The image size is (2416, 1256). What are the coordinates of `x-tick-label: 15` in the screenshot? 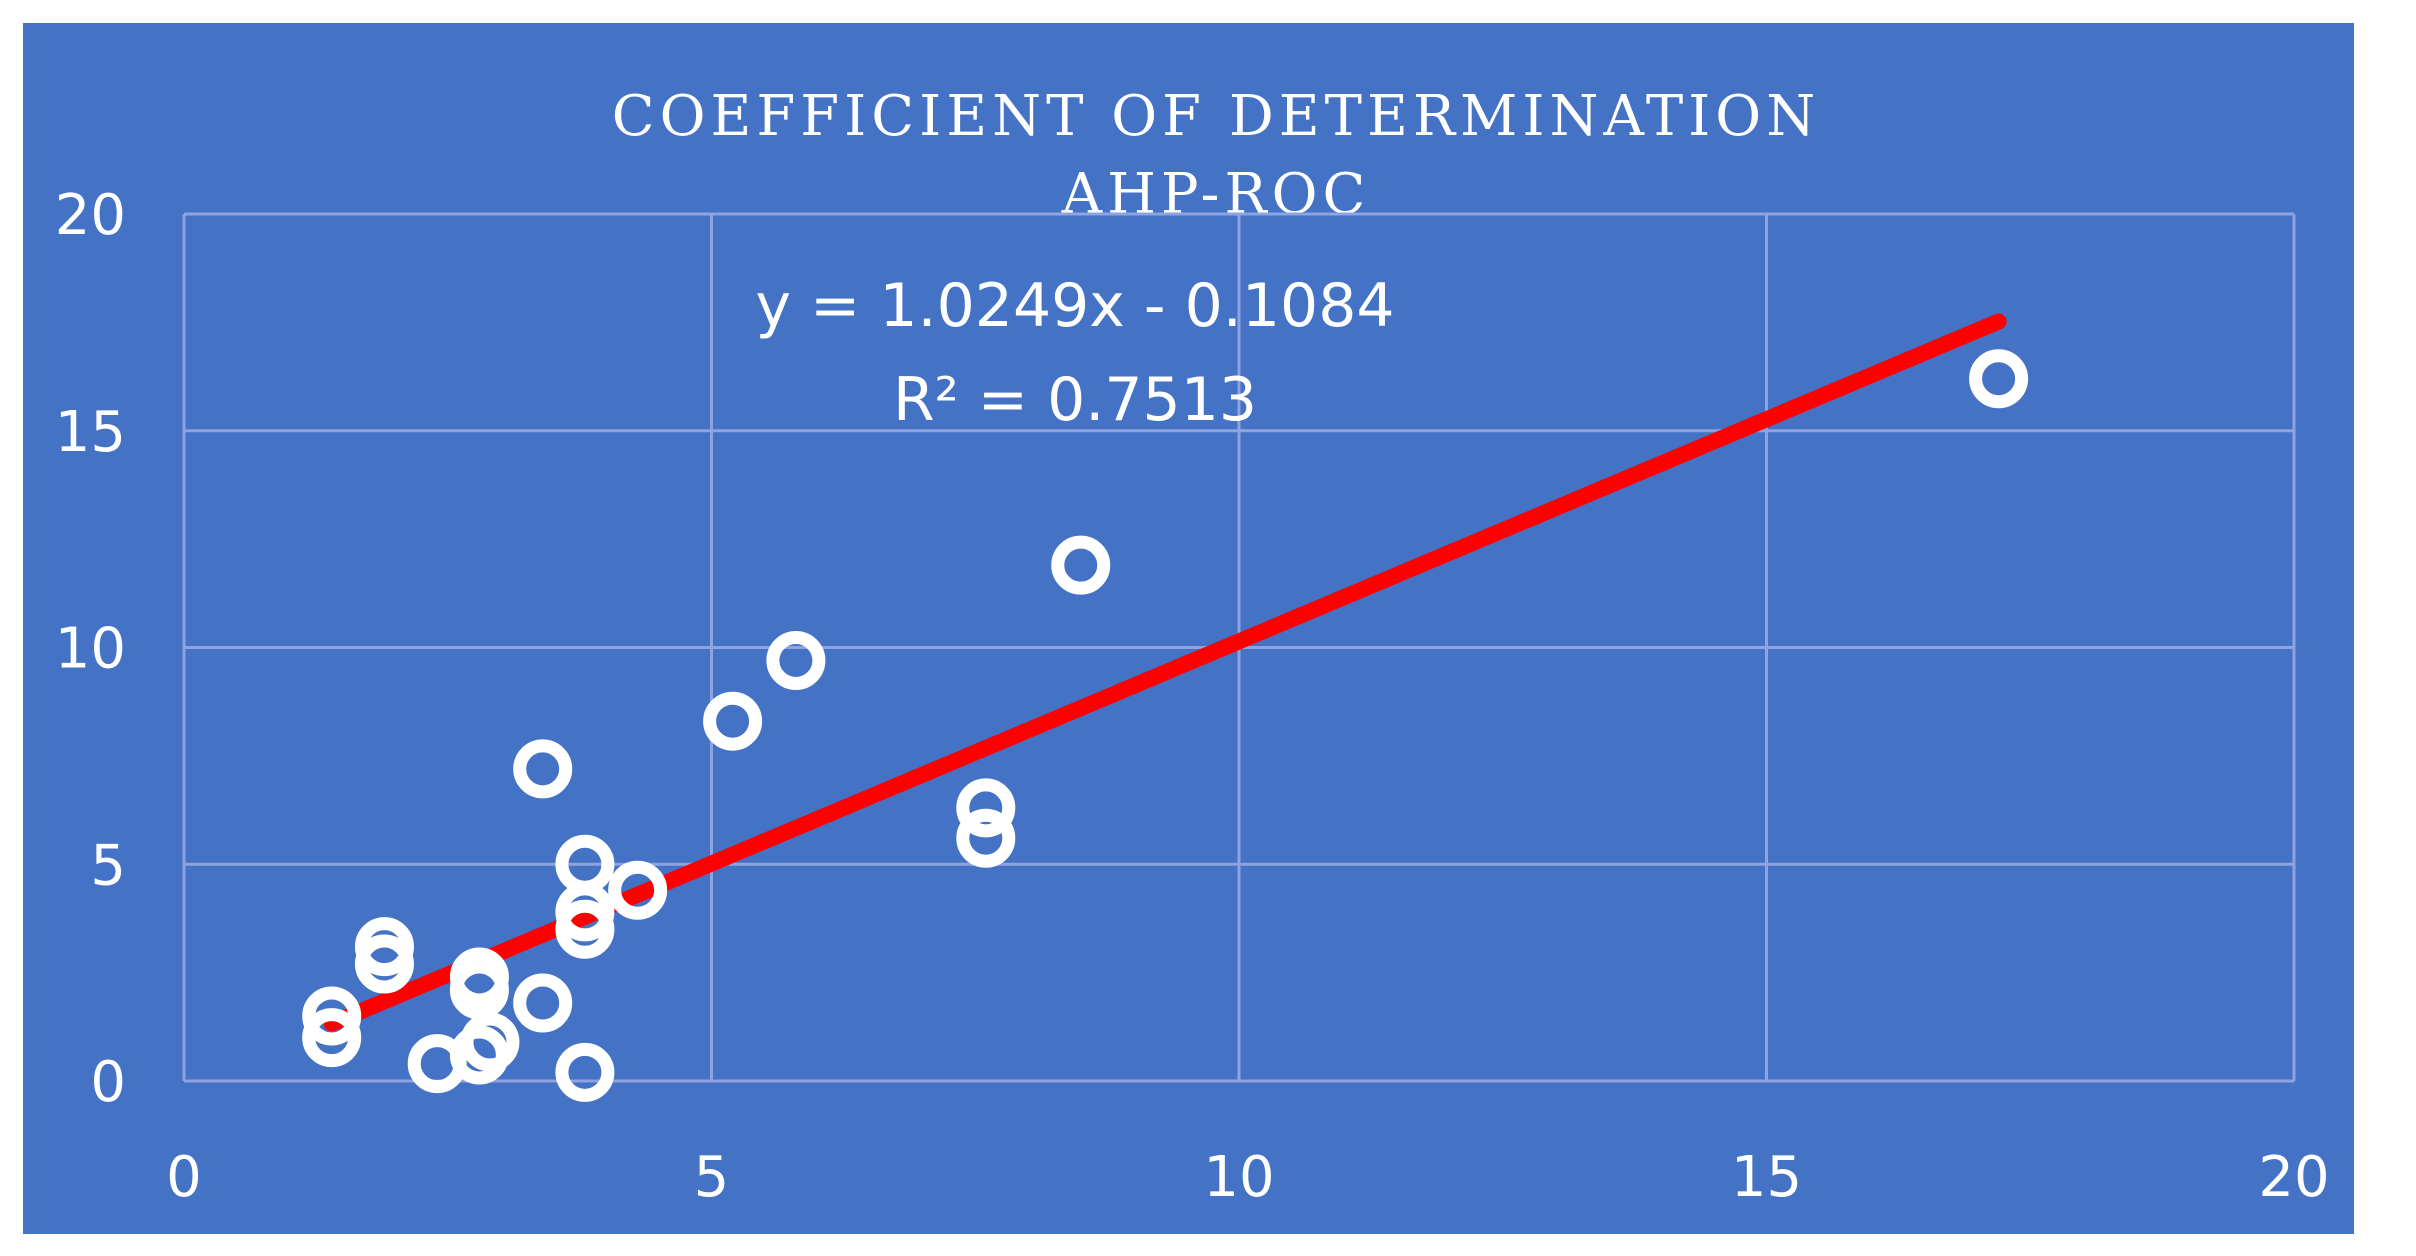 It's located at (1766, 1177).